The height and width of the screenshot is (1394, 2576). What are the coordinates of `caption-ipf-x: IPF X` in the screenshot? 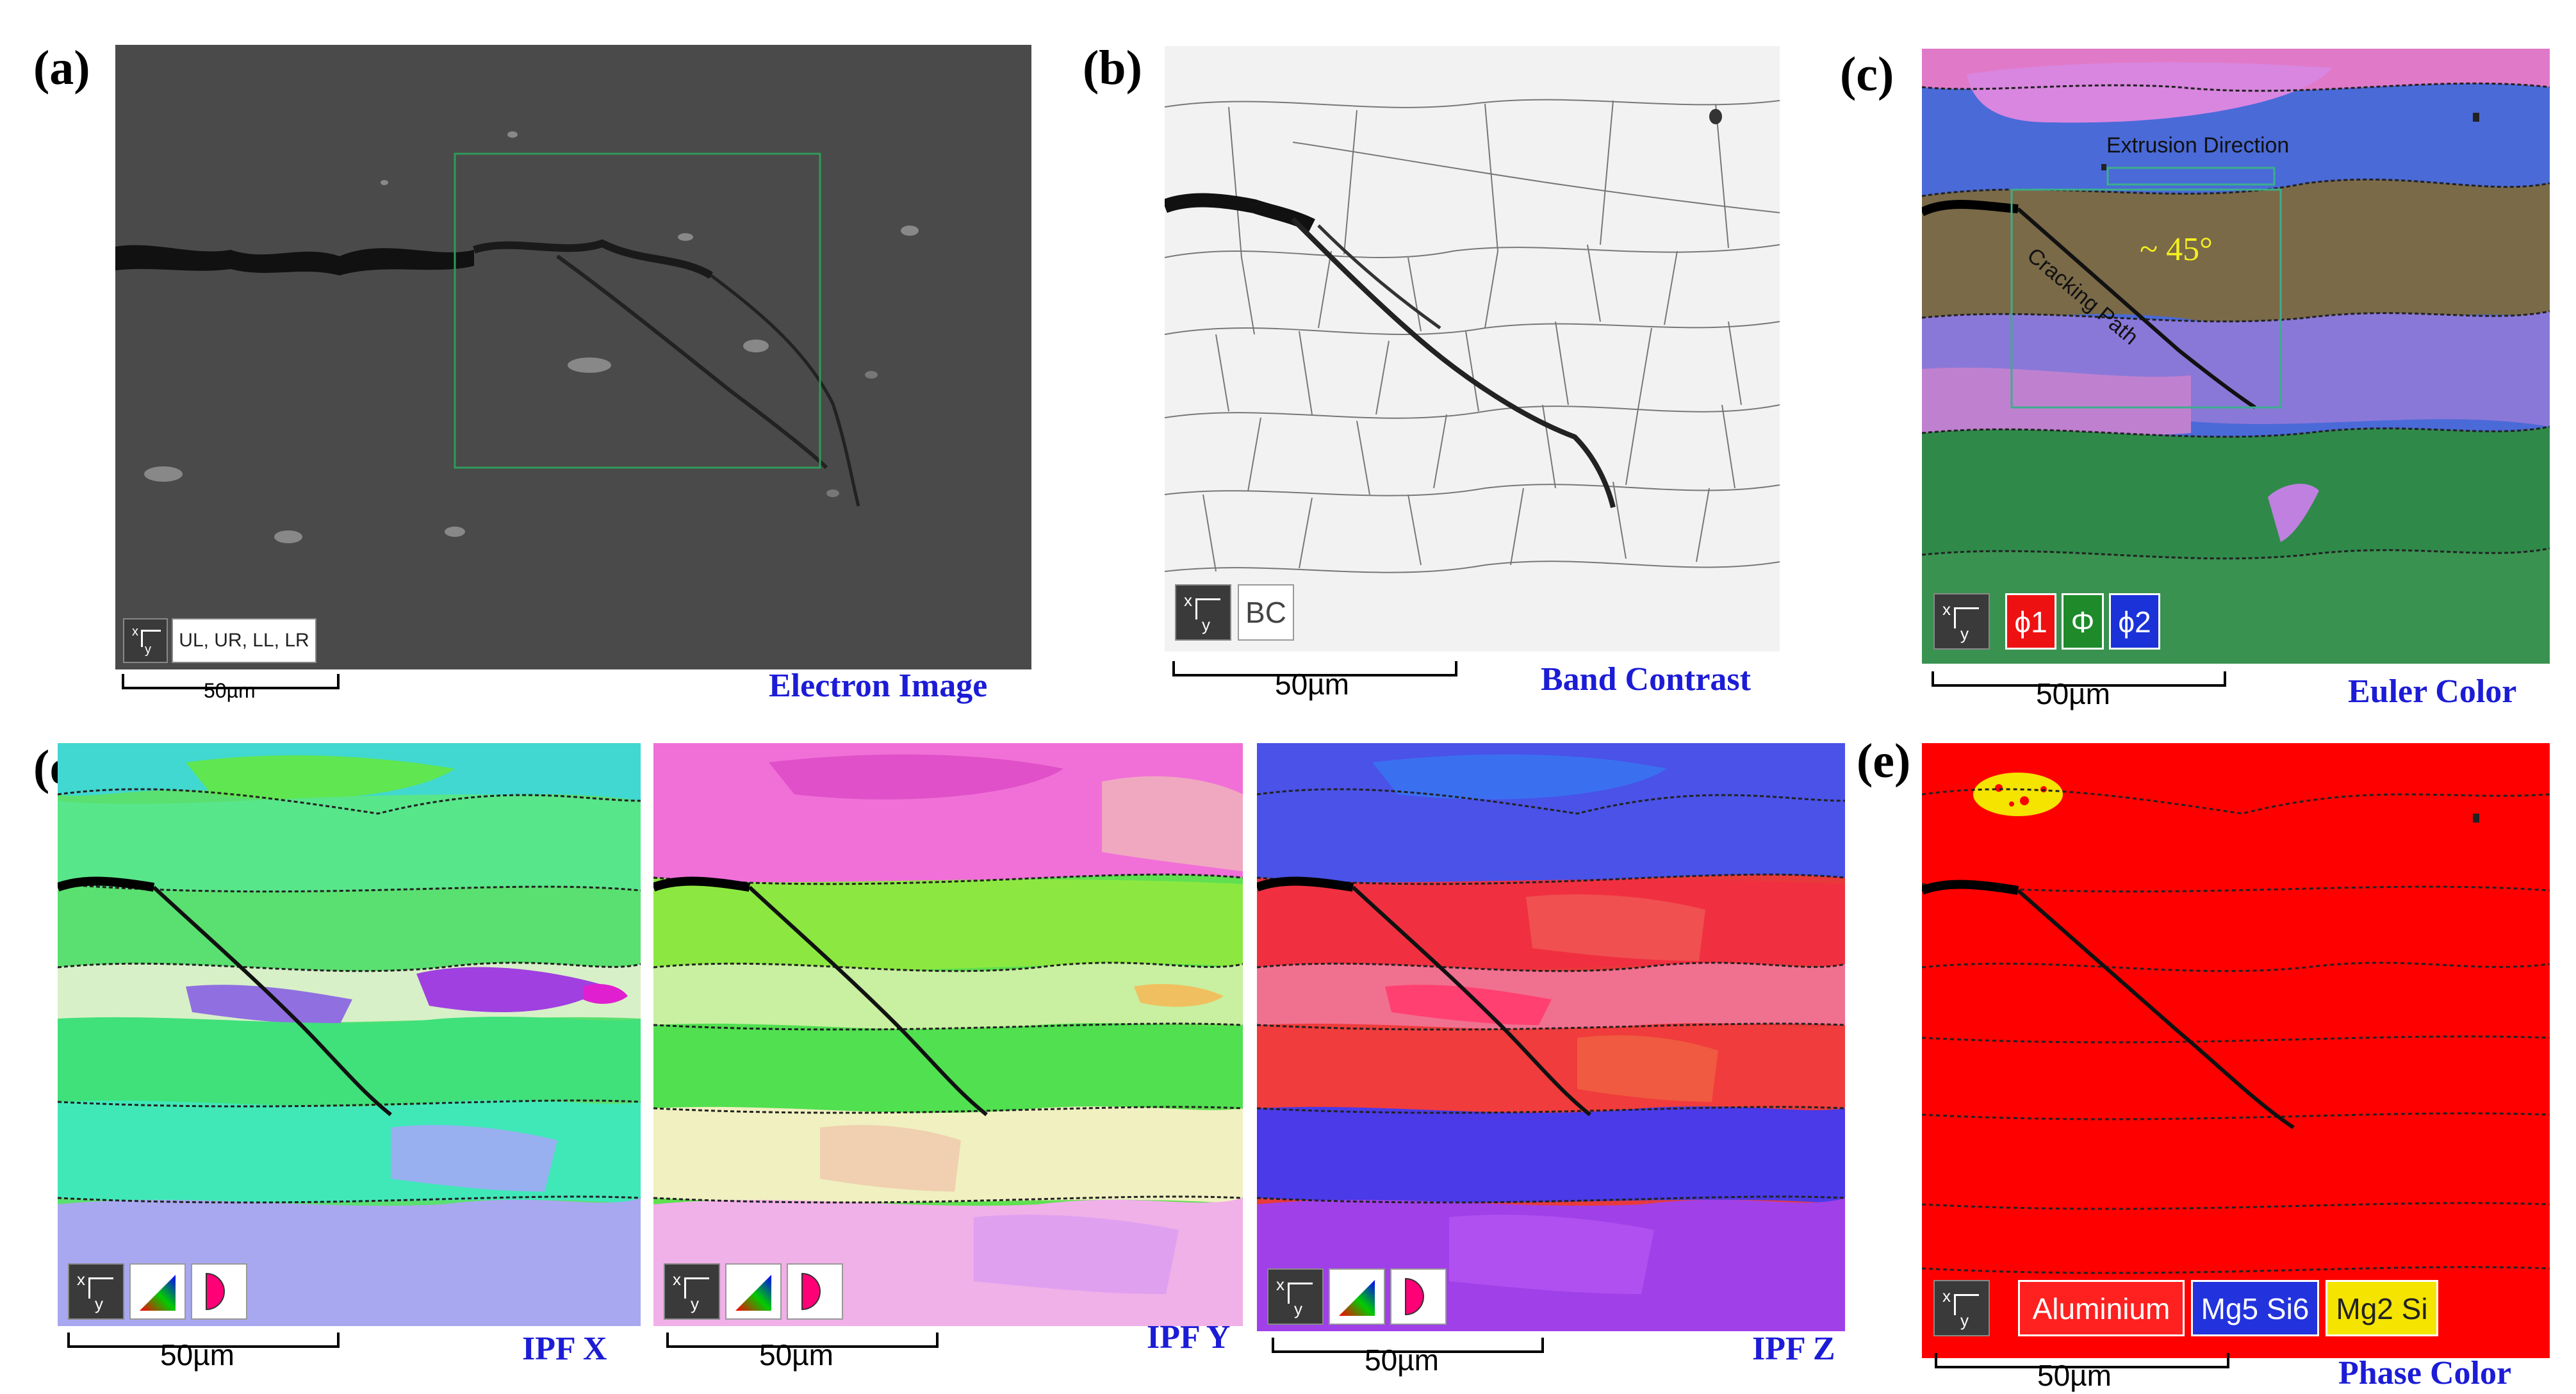 It's located at (565, 1349).